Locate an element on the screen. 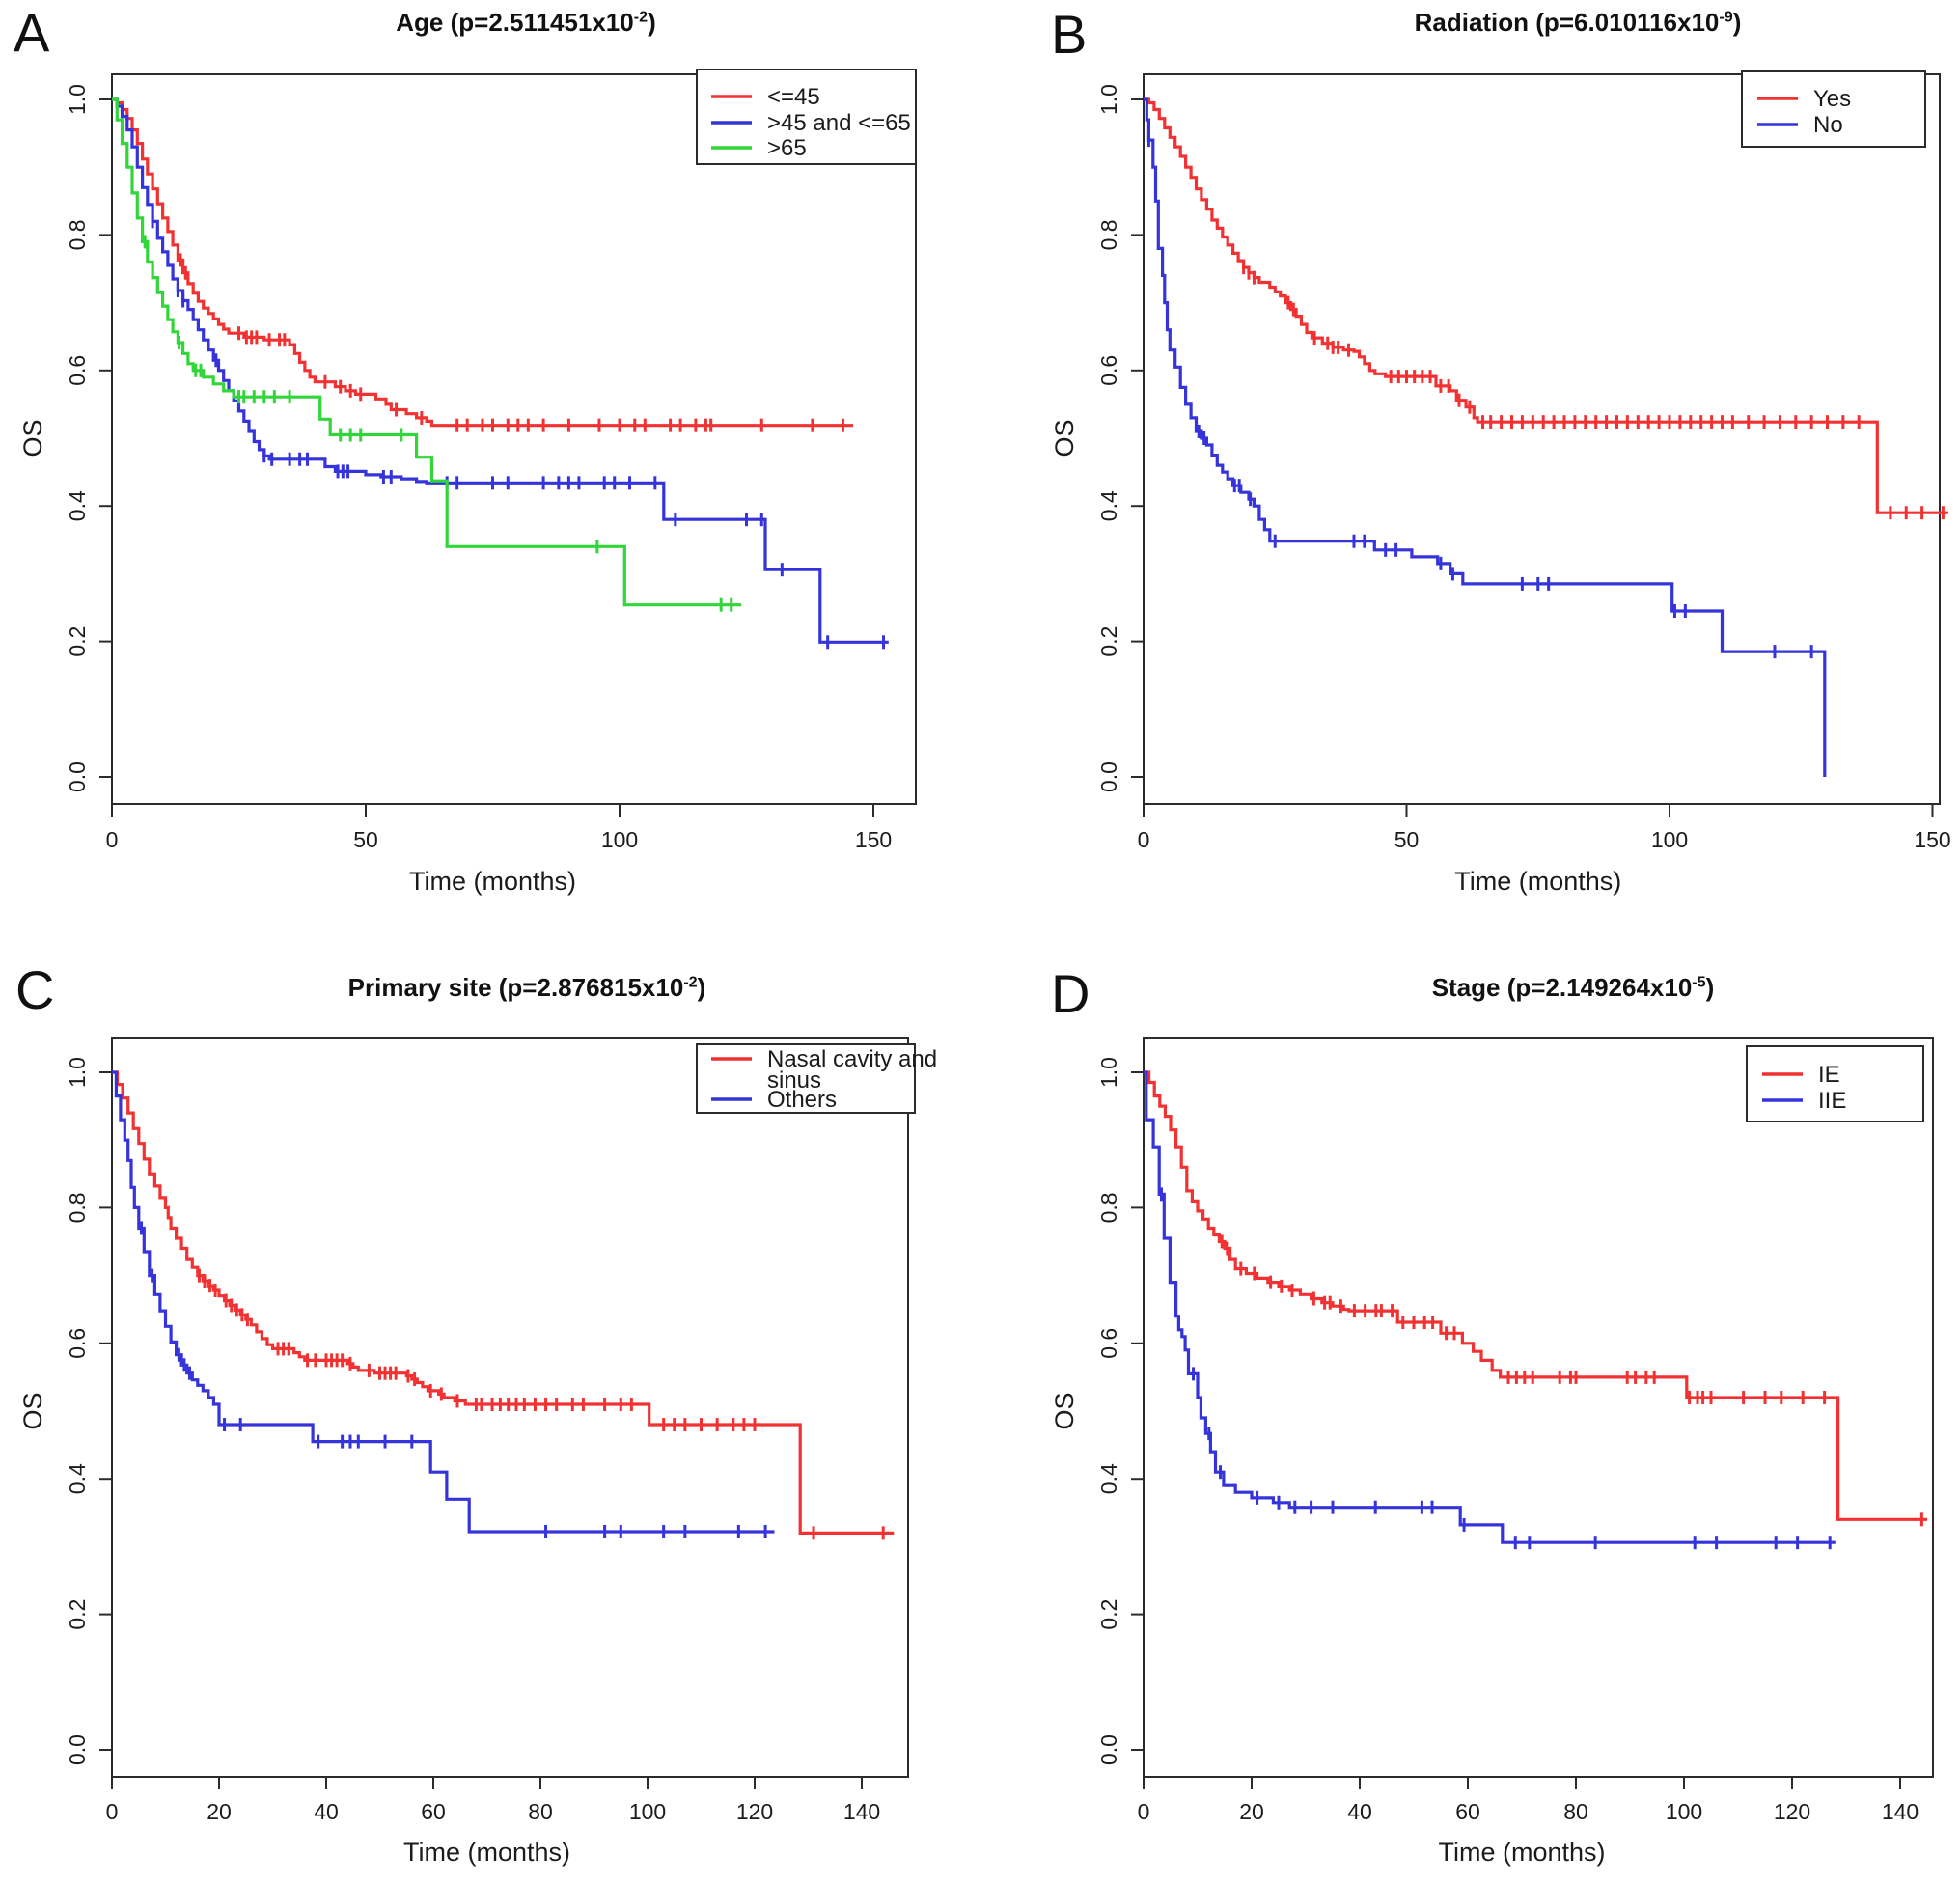  legend-label: Nasal cavity and is located at coordinates (852, 1059).